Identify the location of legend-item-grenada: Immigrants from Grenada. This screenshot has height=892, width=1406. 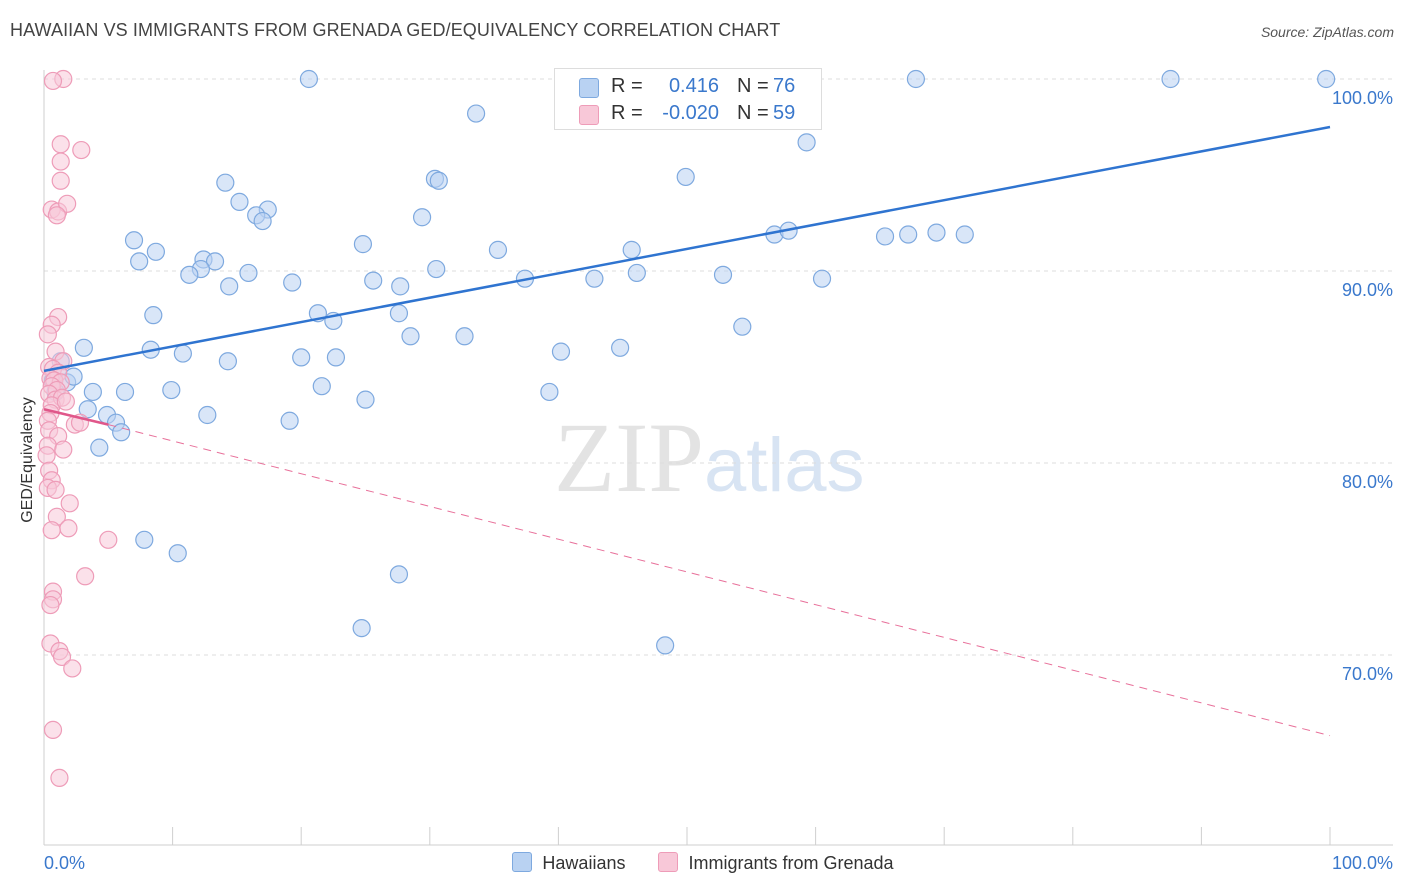
(776, 863).